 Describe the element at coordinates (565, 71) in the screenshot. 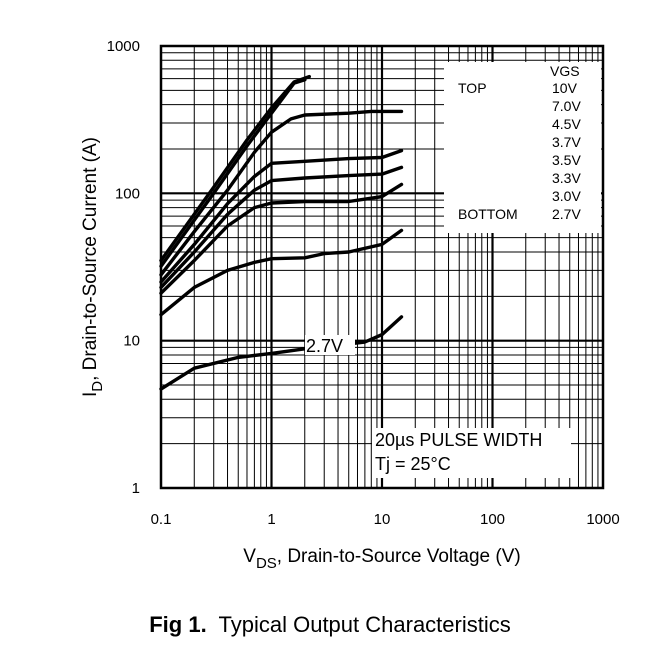

I see `legend-header: VGS` at that location.